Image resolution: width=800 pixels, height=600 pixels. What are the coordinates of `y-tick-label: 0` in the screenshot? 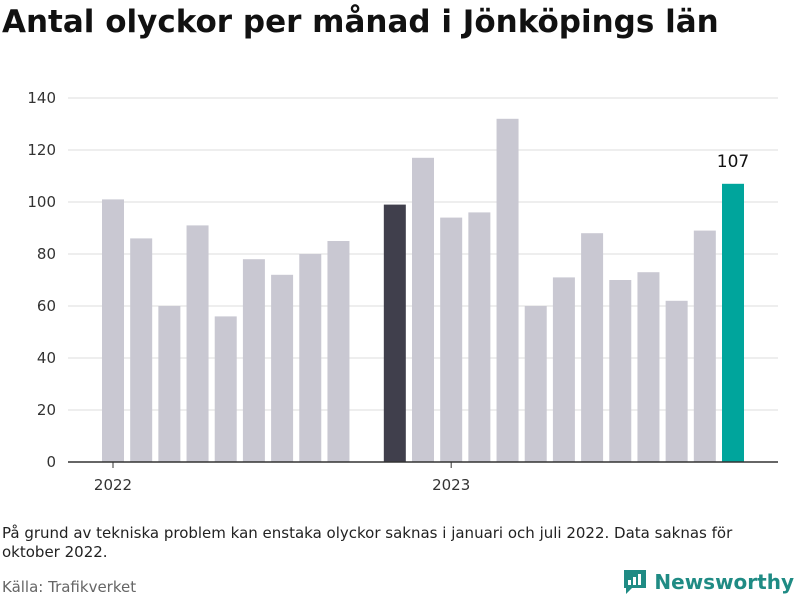 It's located at (51, 462).